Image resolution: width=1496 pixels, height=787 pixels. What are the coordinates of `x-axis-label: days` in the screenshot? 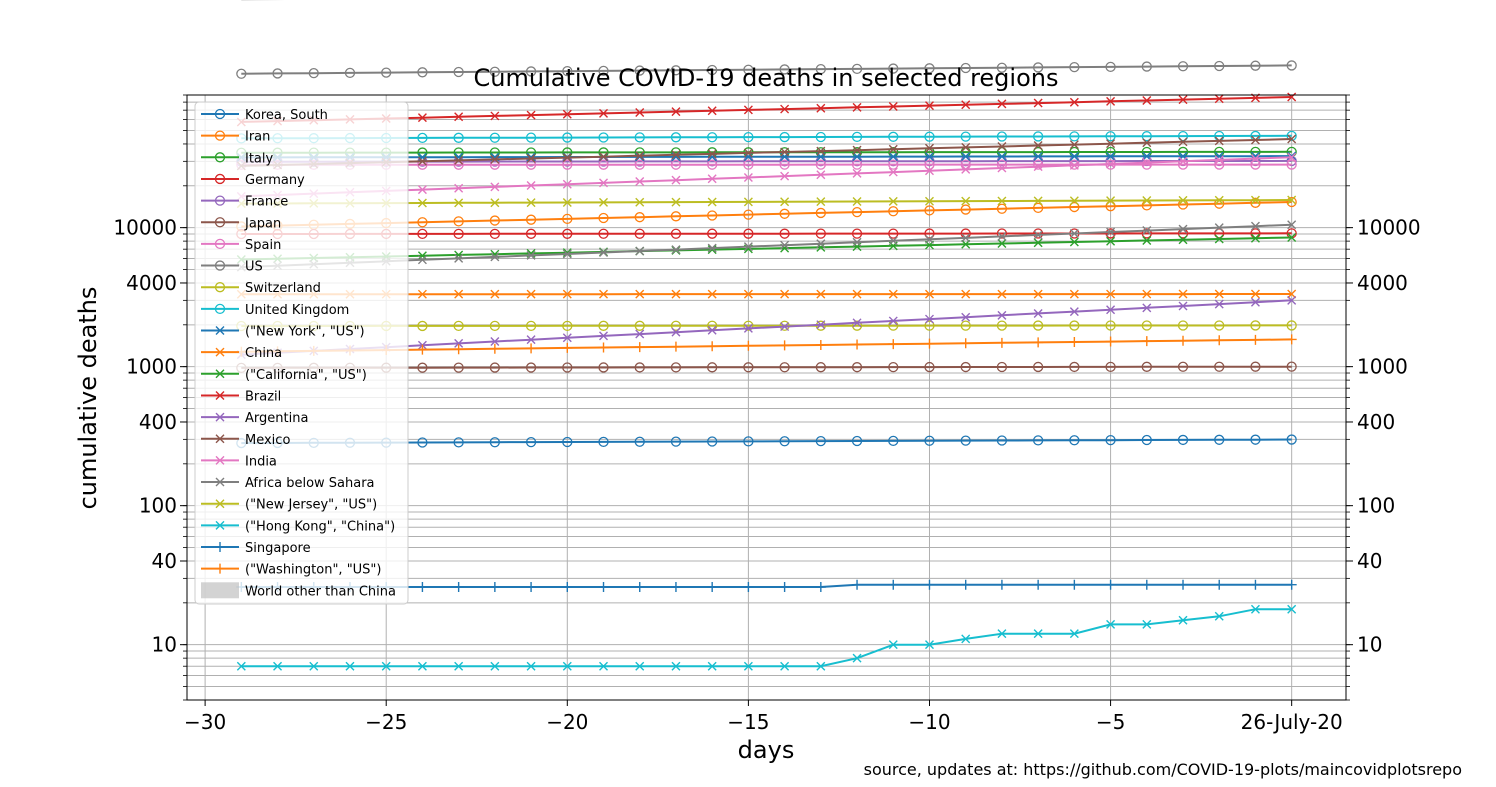 It's located at (766, 750).